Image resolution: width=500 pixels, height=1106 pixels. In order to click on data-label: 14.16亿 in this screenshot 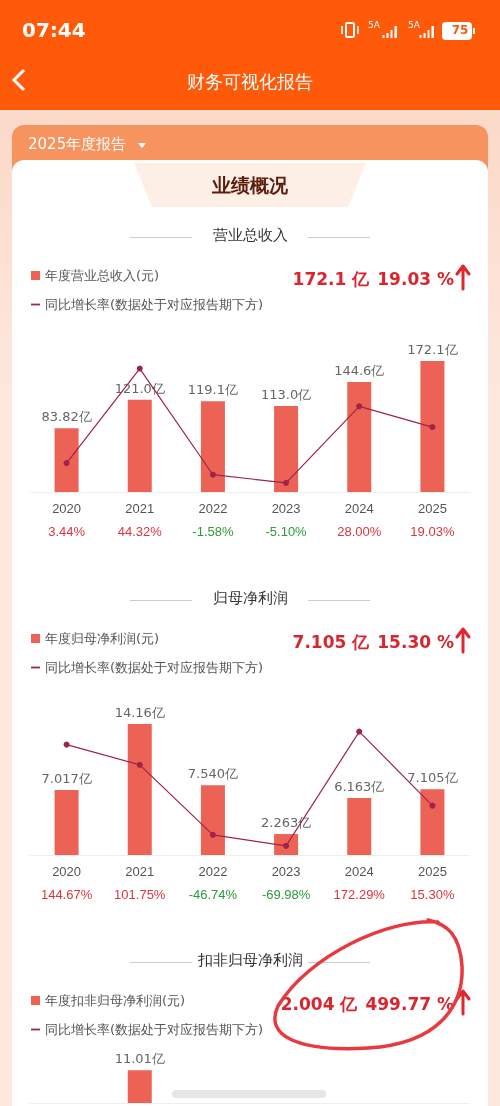, I will do `click(139, 712)`.